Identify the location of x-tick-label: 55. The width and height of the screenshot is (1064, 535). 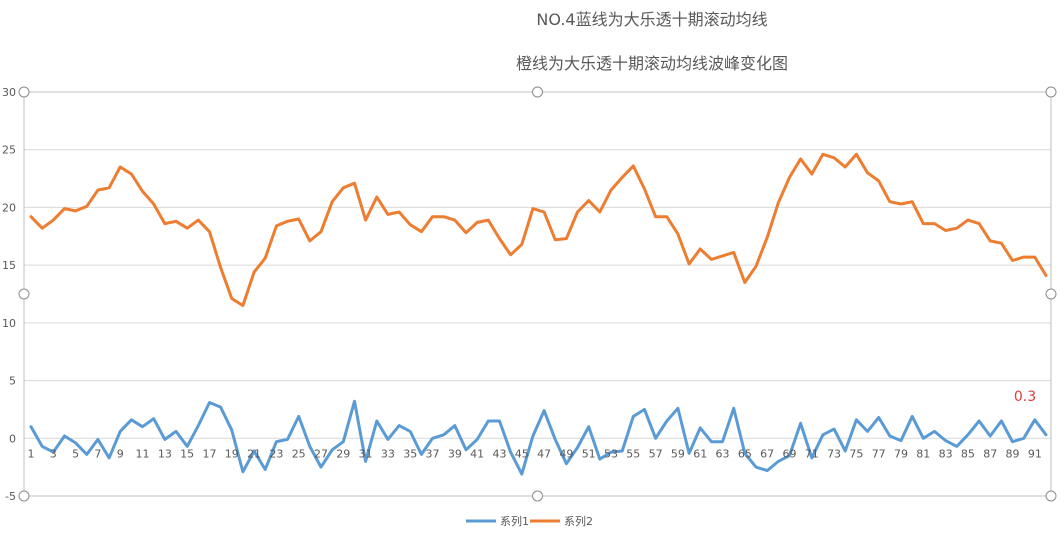
(633, 453).